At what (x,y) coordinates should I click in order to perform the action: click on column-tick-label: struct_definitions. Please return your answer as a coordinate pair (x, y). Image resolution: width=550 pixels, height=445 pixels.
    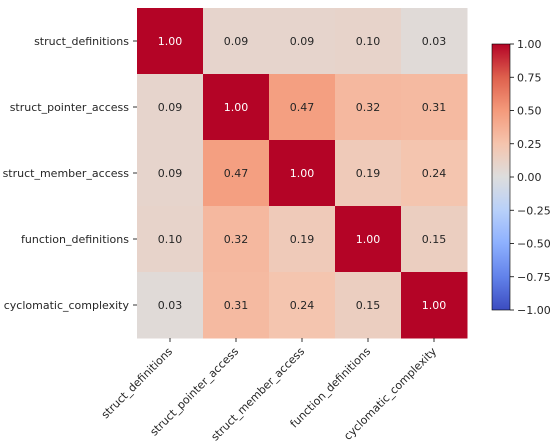
    Looking at the image, I should click on (137, 383).